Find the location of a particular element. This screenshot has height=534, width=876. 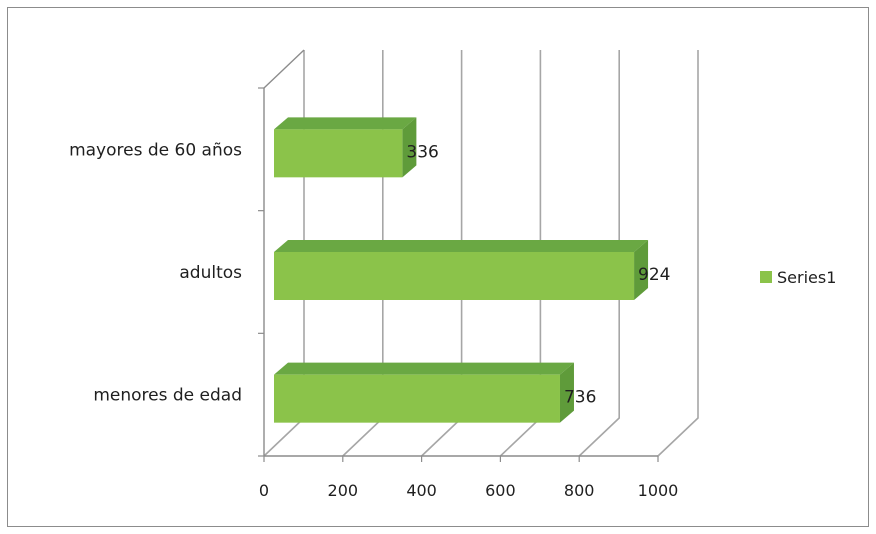

x-tick-label: 800 is located at coordinates (579, 490).